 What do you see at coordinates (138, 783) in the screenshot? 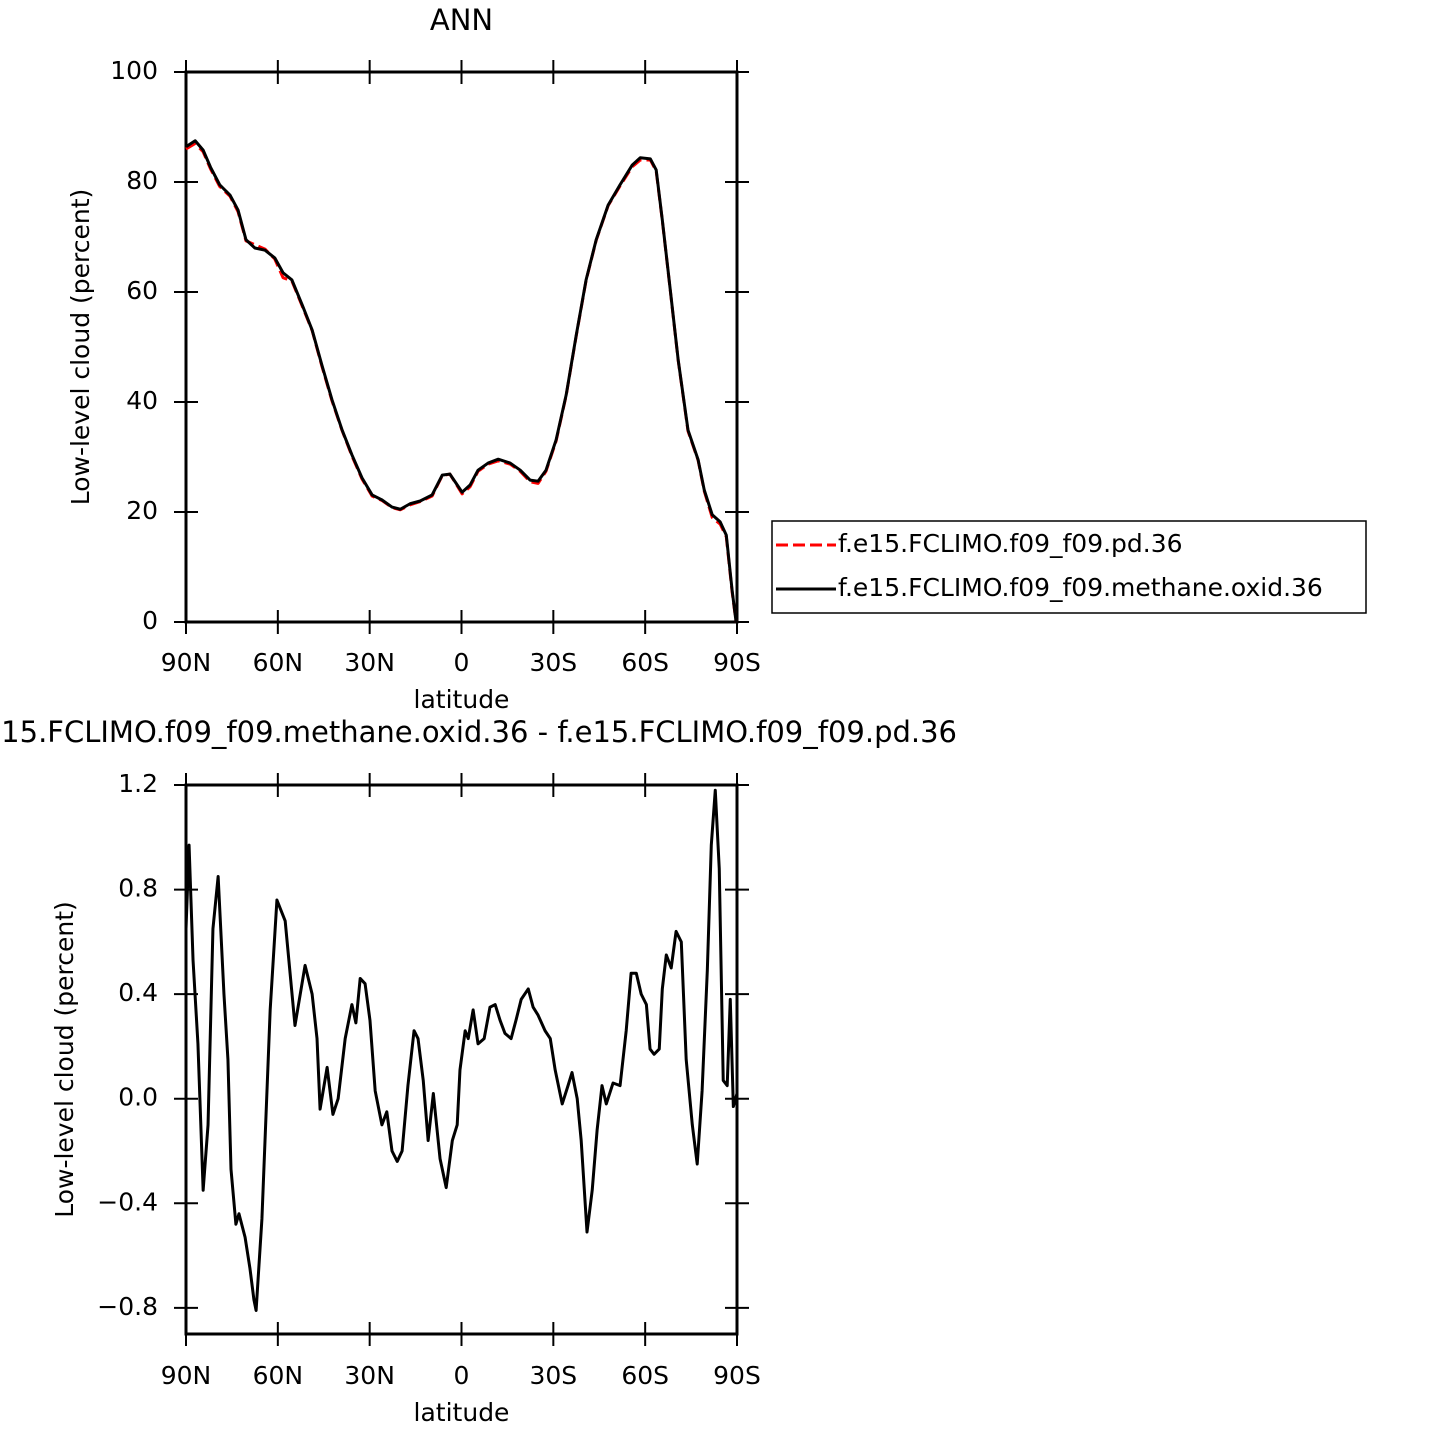
I see `y-tick-label: 1.2` at bounding box center [138, 783].